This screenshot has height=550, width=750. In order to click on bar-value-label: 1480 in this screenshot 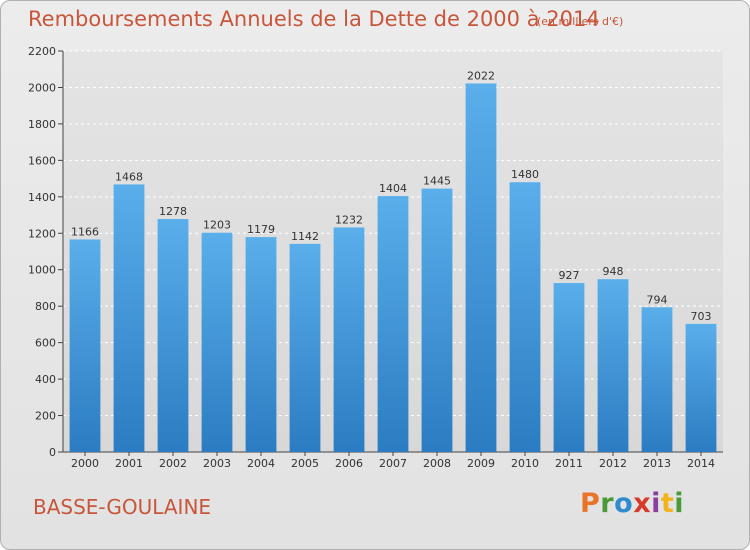, I will do `click(525, 174)`.